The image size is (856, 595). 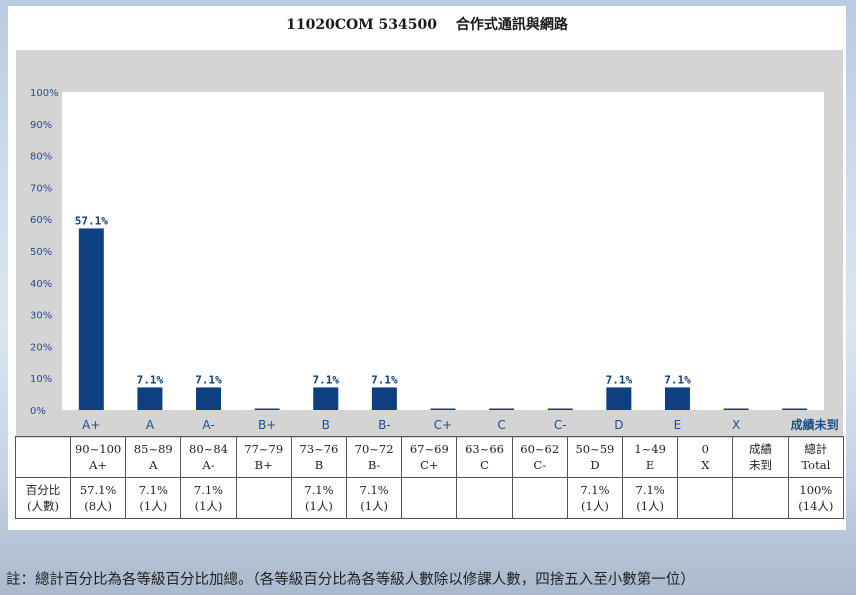 What do you see at coordinates (41, 125) in the screenshot?
I see `y-tick-label: 90%` at bounding box center [41, 125].